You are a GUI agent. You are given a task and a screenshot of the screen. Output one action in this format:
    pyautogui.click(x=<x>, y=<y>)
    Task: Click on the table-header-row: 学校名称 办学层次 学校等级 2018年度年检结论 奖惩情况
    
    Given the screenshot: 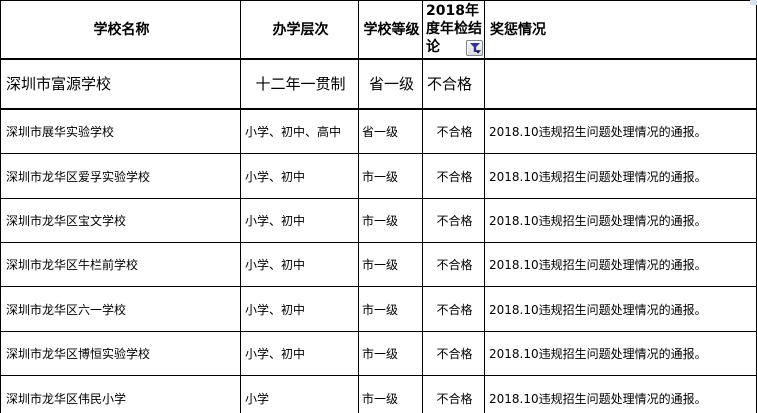 What is the action you would take?
    pyautogui.click(x=378, y=30)
    